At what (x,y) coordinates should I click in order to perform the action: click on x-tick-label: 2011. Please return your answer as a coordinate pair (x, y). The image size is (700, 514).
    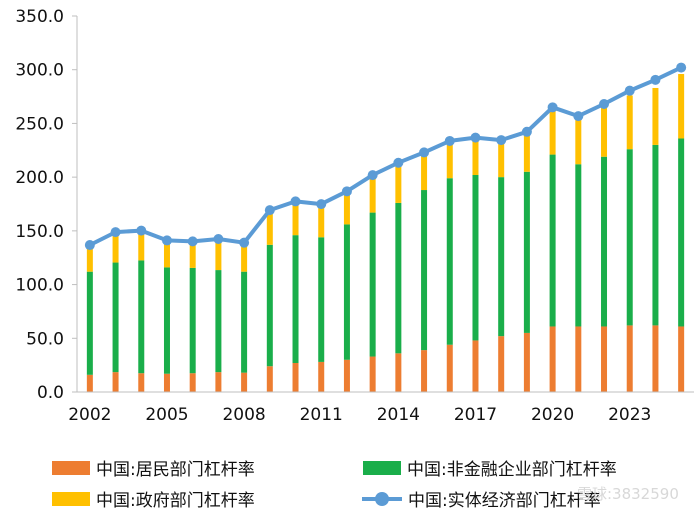
    Looking at the image, I should click on (321, 415).